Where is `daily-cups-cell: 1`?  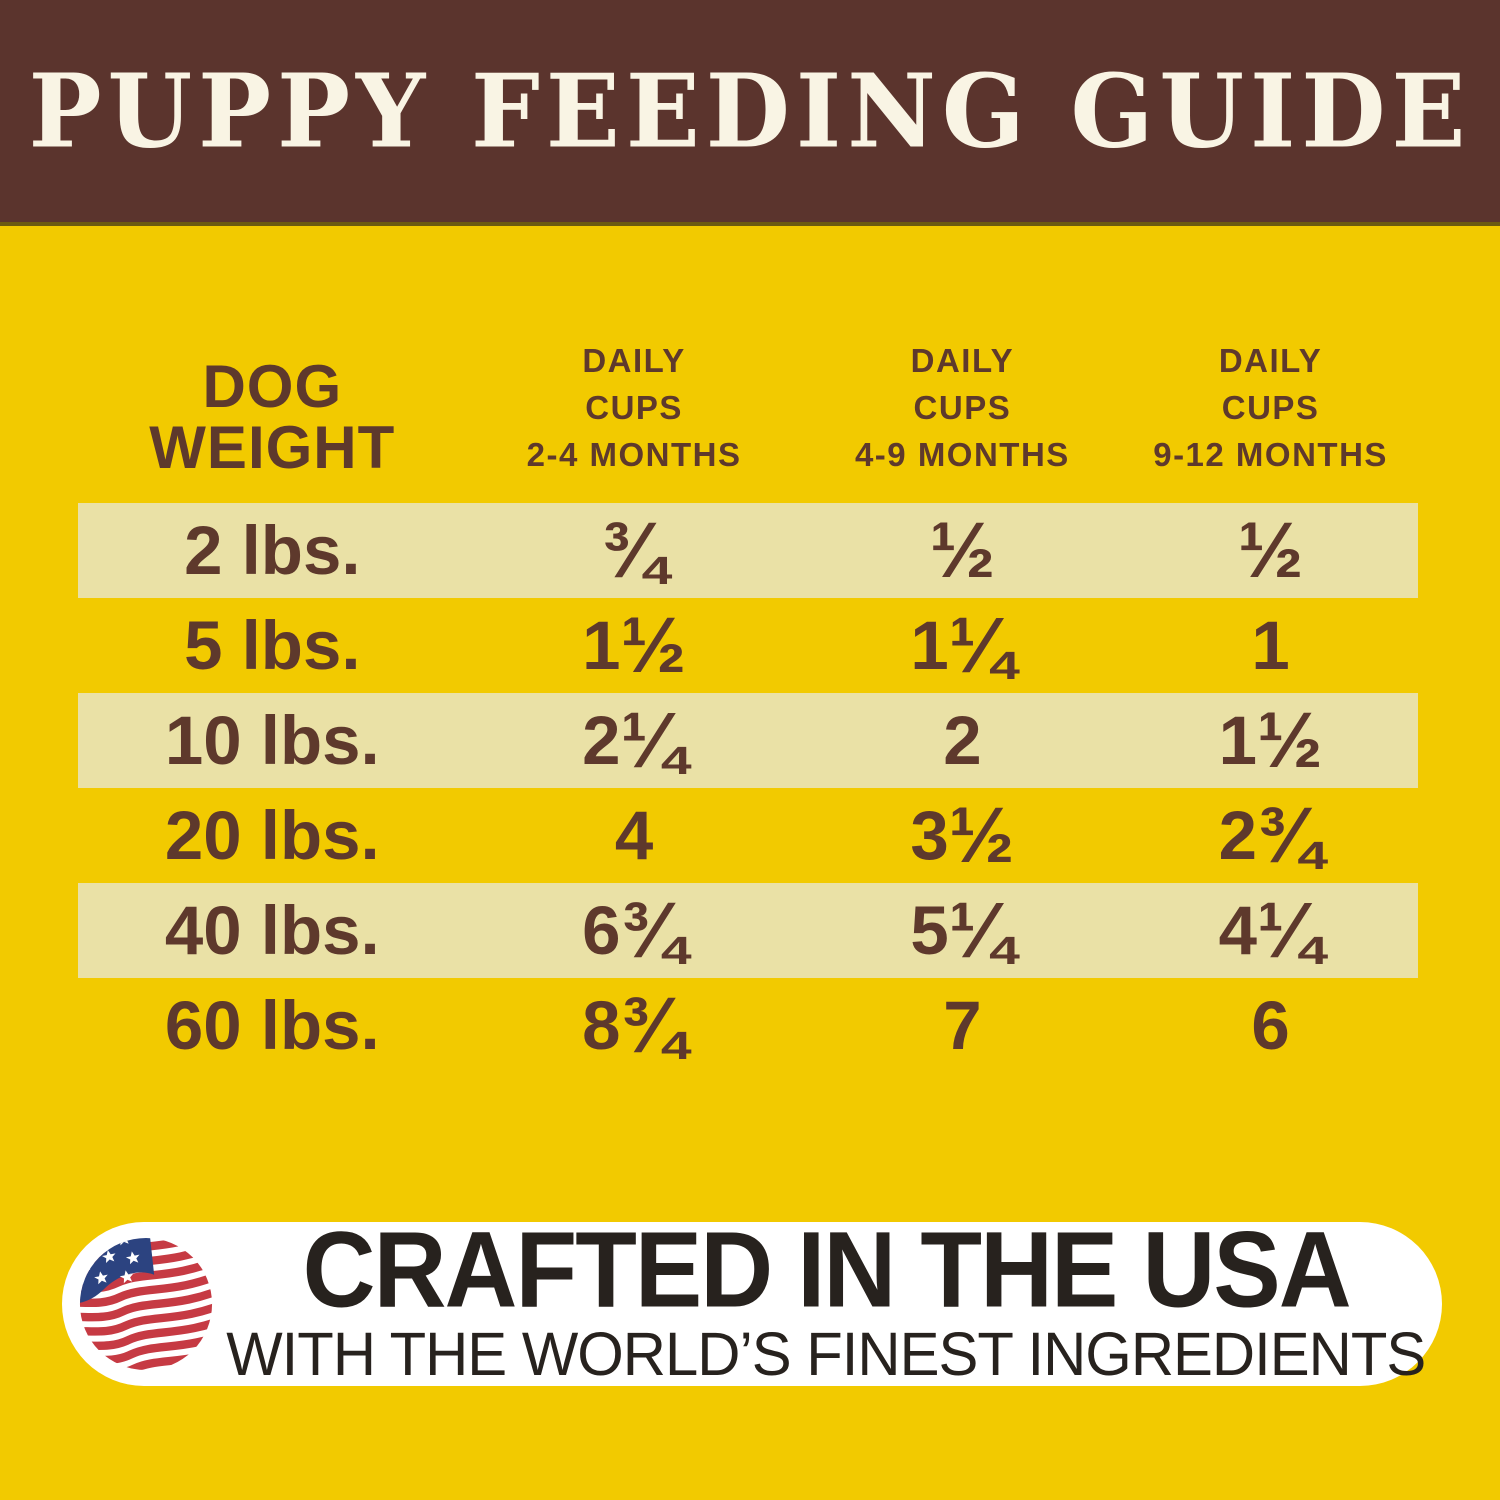
daily-cups-cell: 1 is located at coordinates (1270, 645).